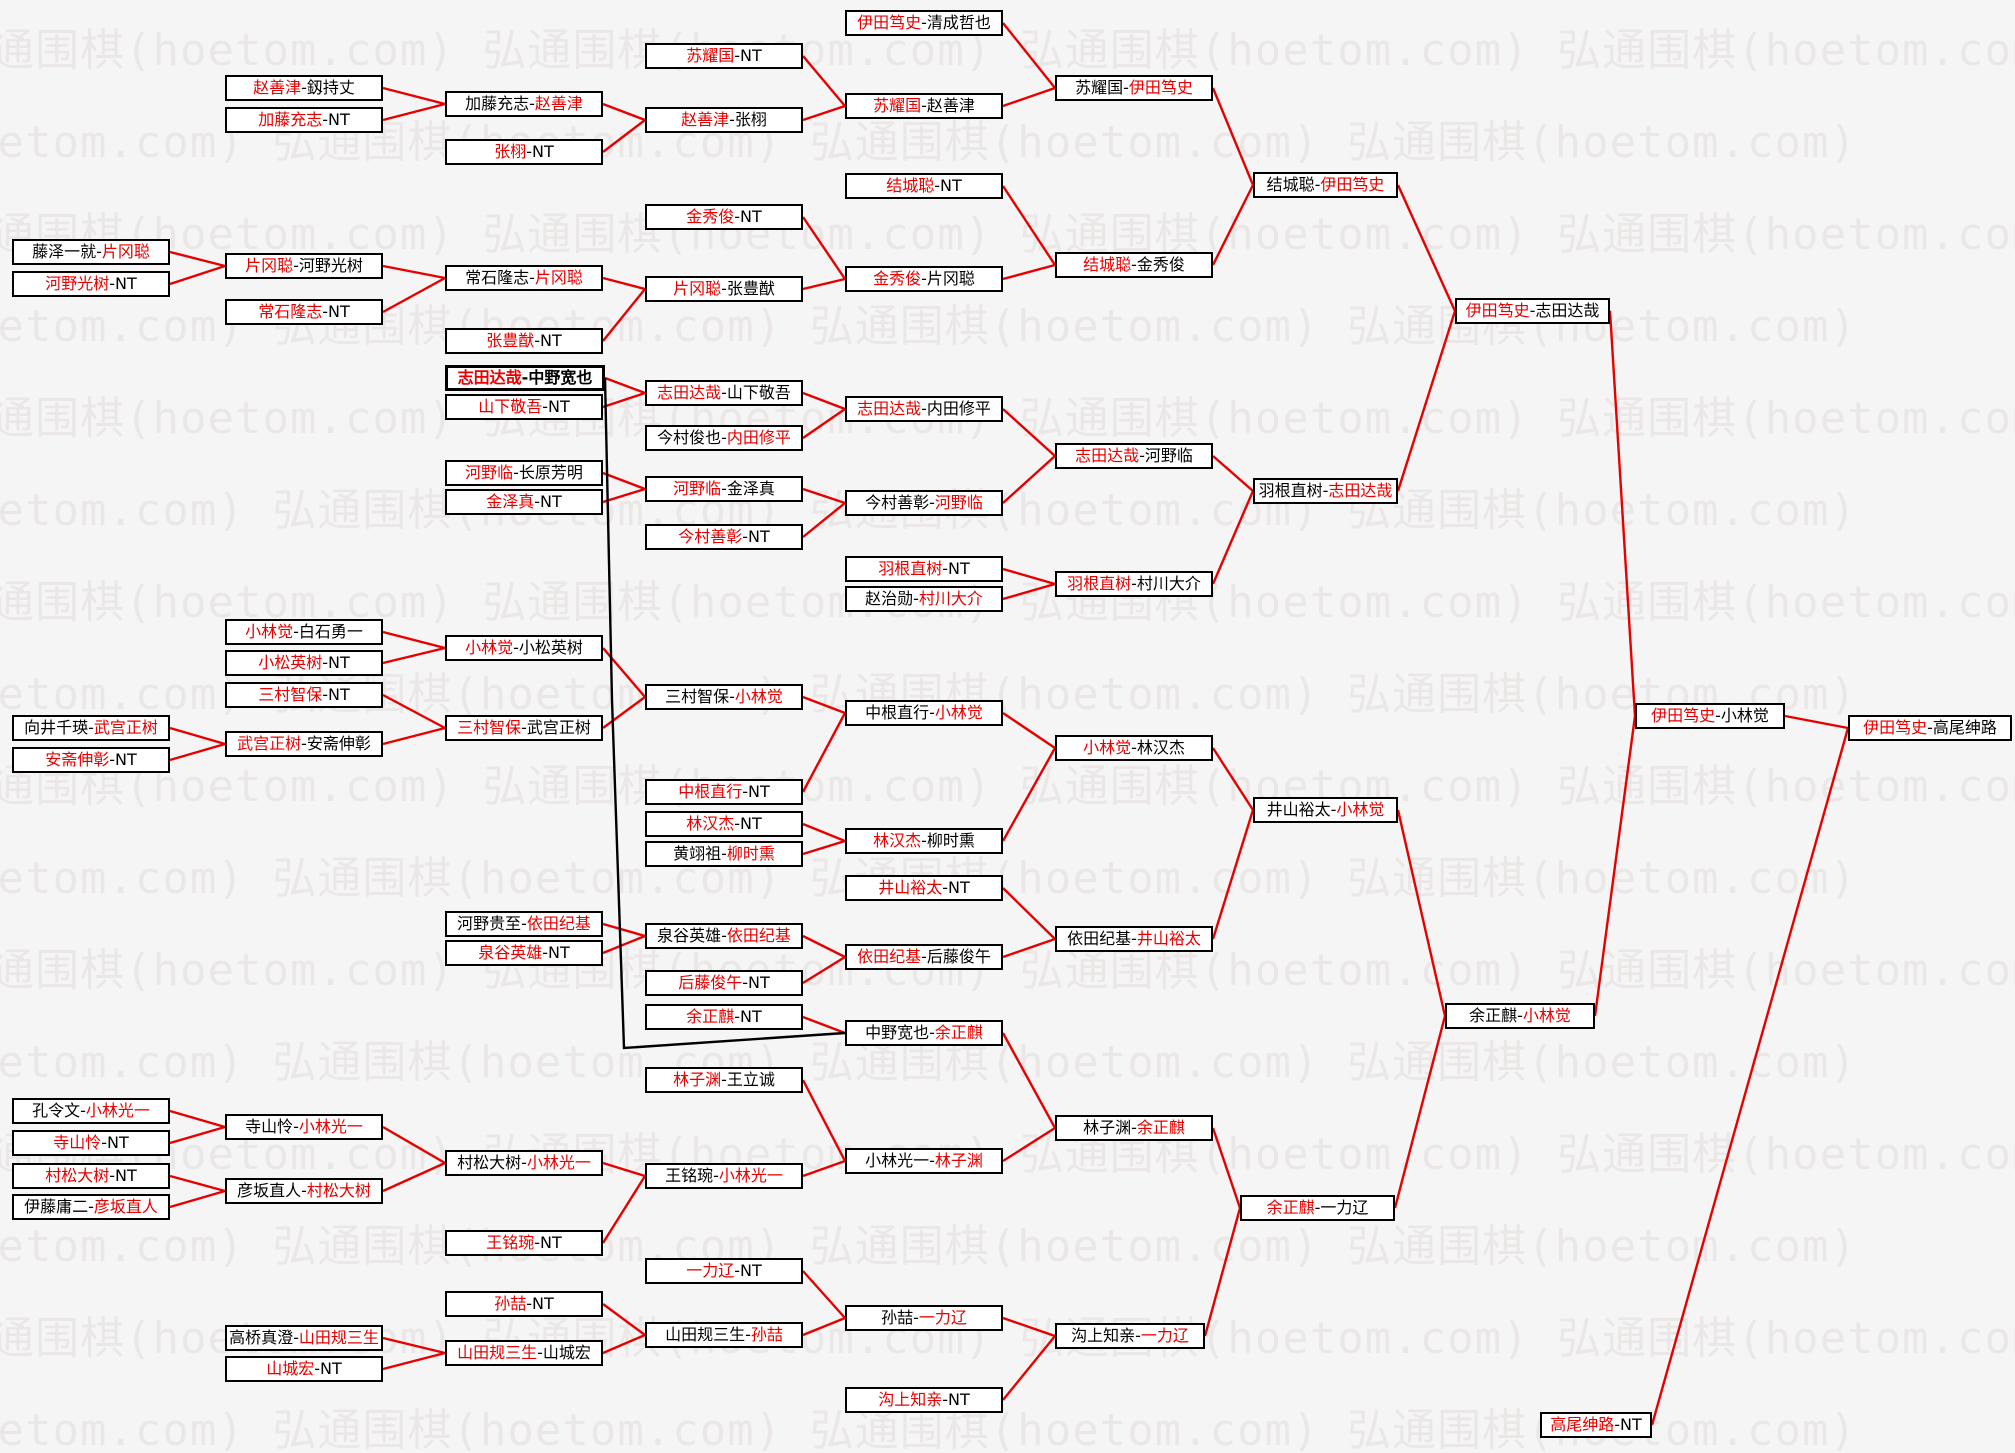 Image resolution: width=2015 pixels, height=1453 pixels. I want to click on connector-n18-n19, so click(414, 295).